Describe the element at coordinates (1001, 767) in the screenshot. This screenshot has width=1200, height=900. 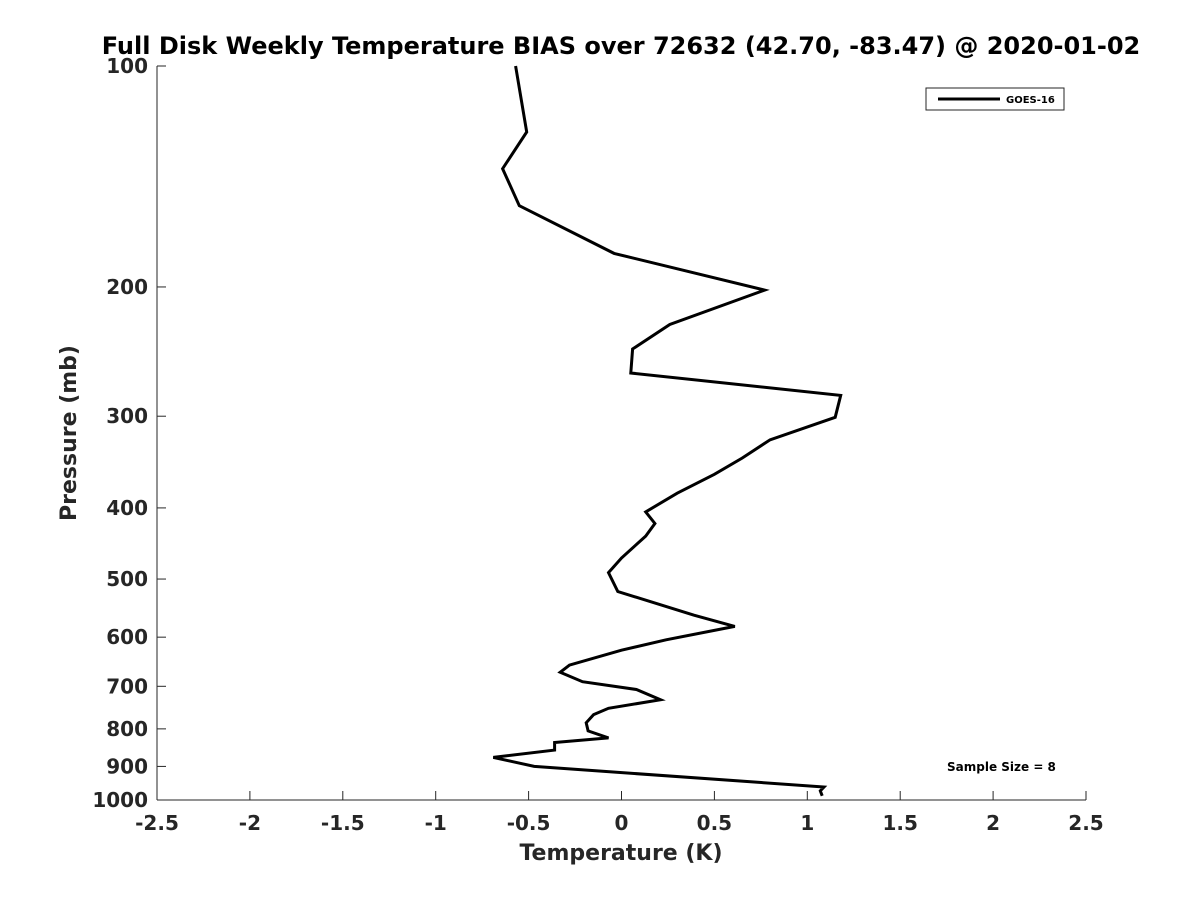
I see `sample-size-annotation: Sample Size = 8` at that location.